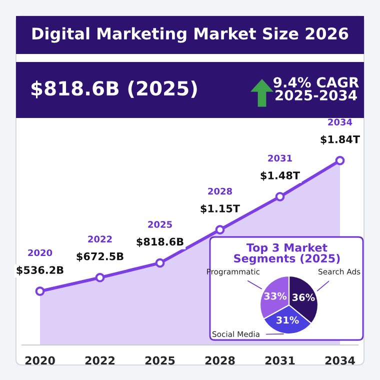 Image resolution: width=380 pixels, height=380 pixels. What do you see at coordinates (280, 158) in the screenshot?
I see `annotation: 2031` at bounding box center [280, 158].